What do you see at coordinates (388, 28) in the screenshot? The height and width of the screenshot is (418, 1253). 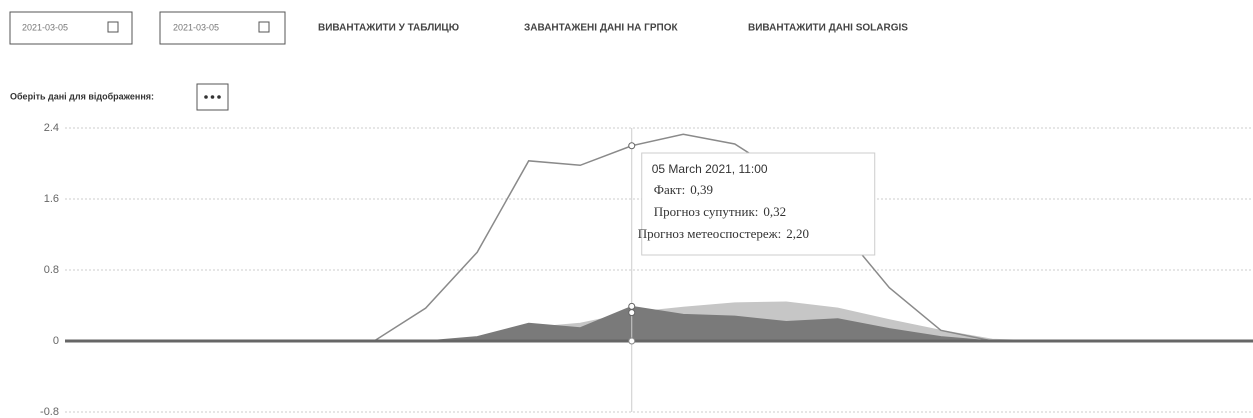 I see `export-table-button: ВИВАНТАЖИТИ У ТАБЛИЦЮ` at bounding box center [388, 28].